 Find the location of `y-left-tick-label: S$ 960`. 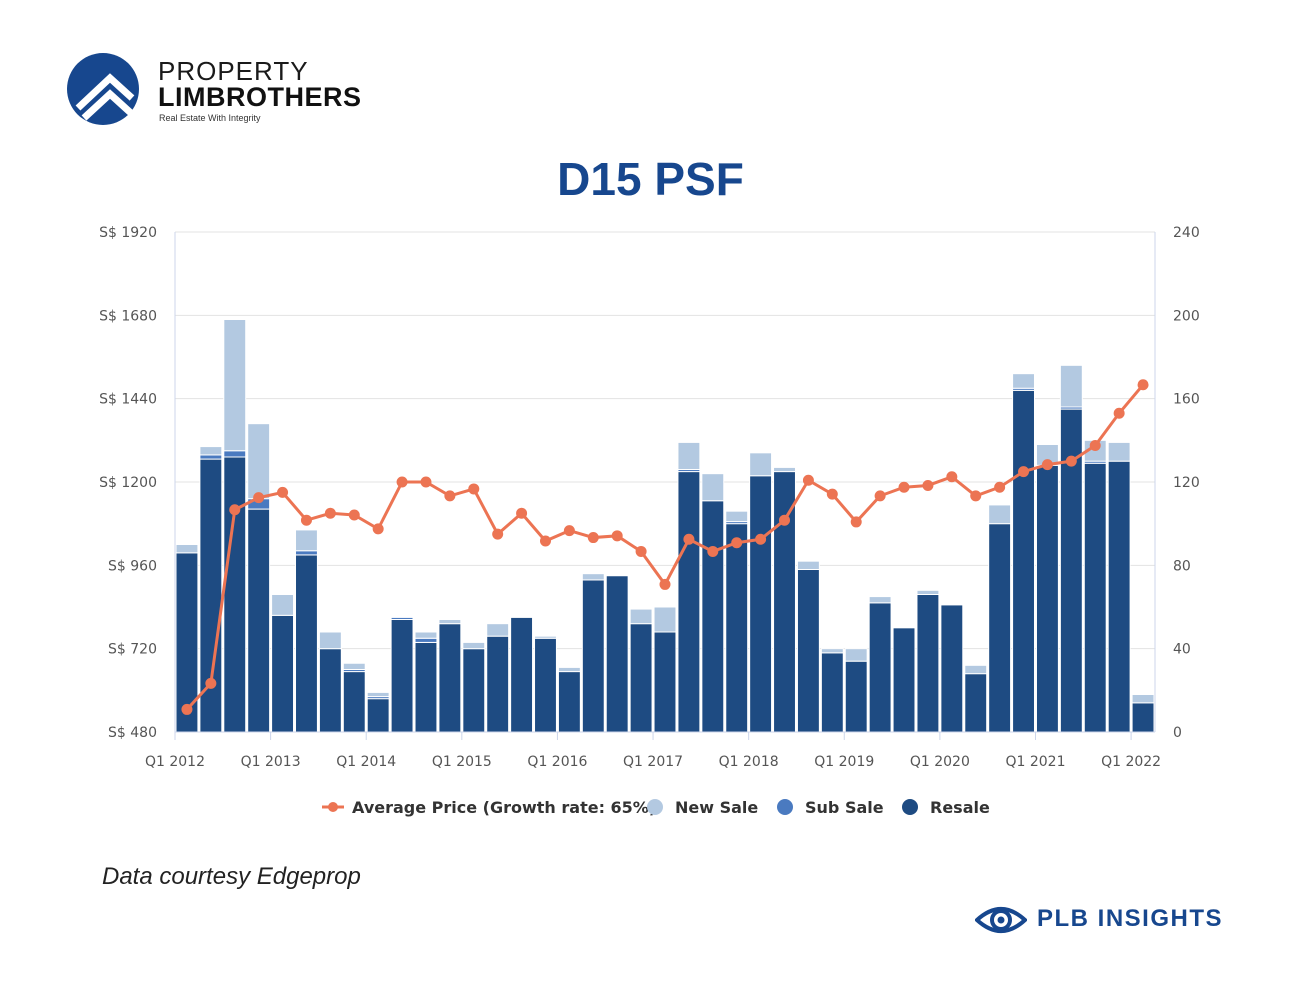

y-left-tick-label: S$ 960 is located at coordinates (132, 566).